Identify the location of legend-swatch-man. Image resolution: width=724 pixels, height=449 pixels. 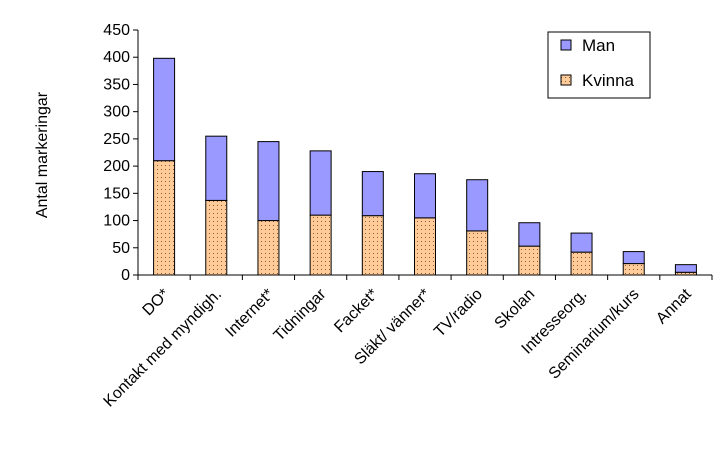
(566, 45).